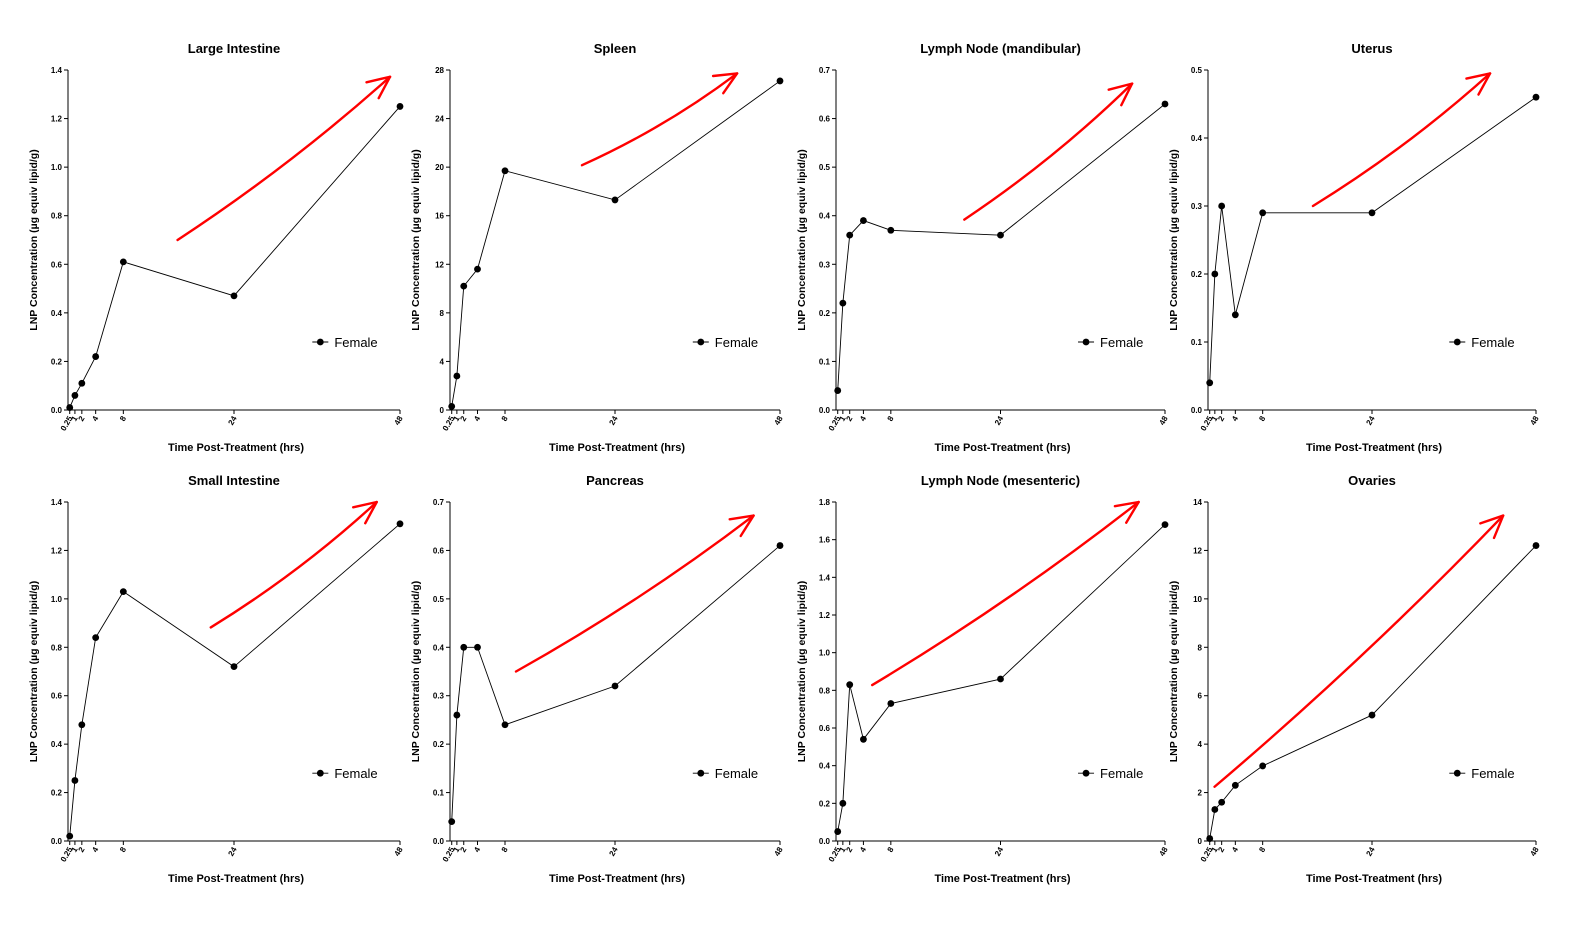 The image size is (1592, 928). I want to click on chart-title: Pancreas, so click(615, 480).